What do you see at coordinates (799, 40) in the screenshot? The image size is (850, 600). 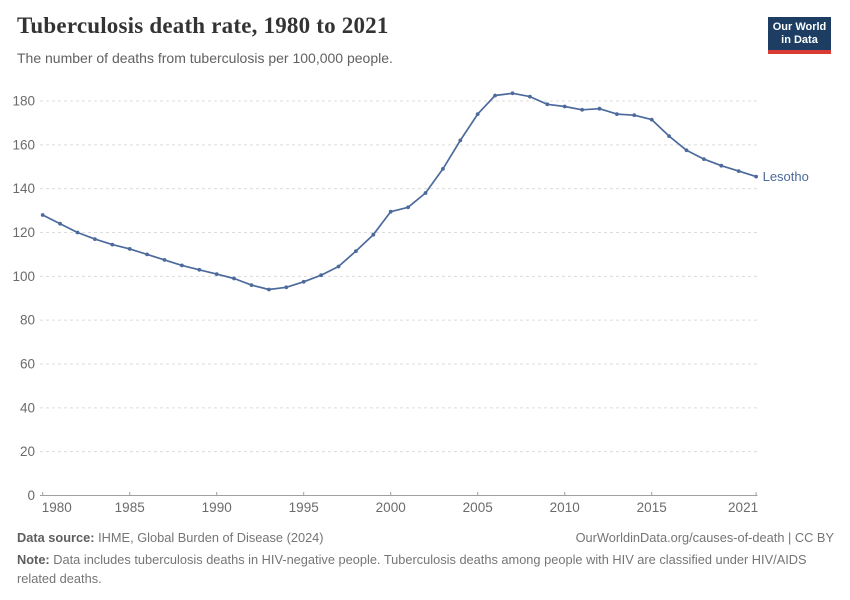 I see `owid-logo-line2: in Data` at bounding box center [799, 40].